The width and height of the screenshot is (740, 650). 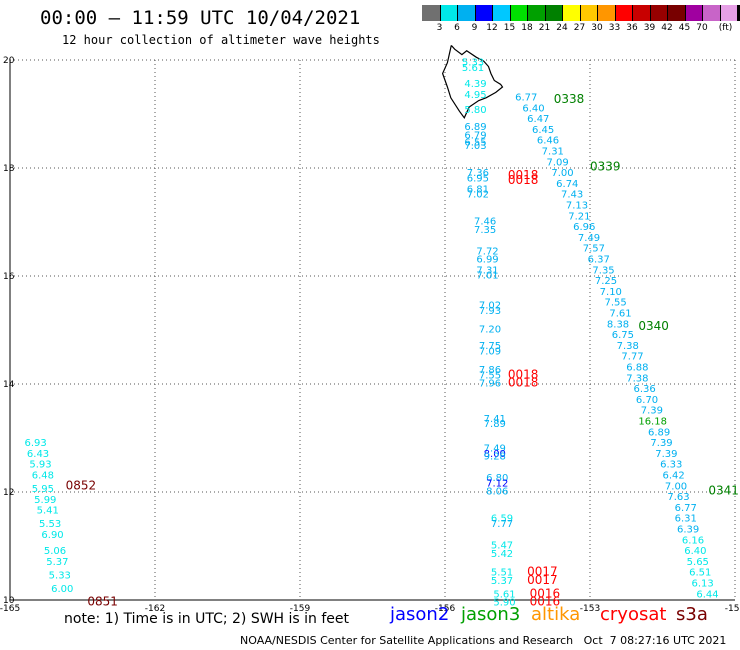 I want to click on wave-height-label: 7.38, so click(x=637, y=378).